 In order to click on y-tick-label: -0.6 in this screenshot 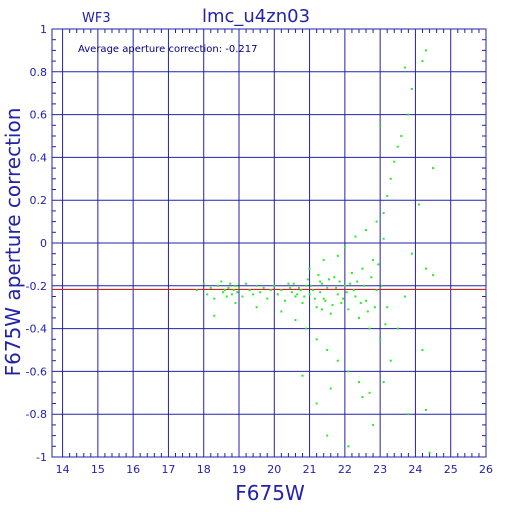, I will do `click(36, 371)`.